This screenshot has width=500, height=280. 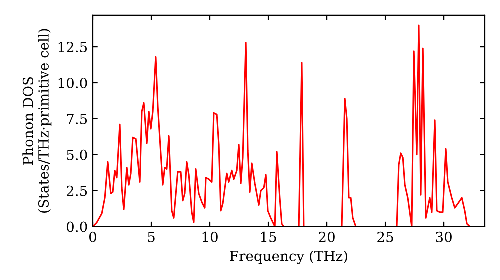 I want to click on x-axis-title: Frequency (THz), so click(x=289, y=257).